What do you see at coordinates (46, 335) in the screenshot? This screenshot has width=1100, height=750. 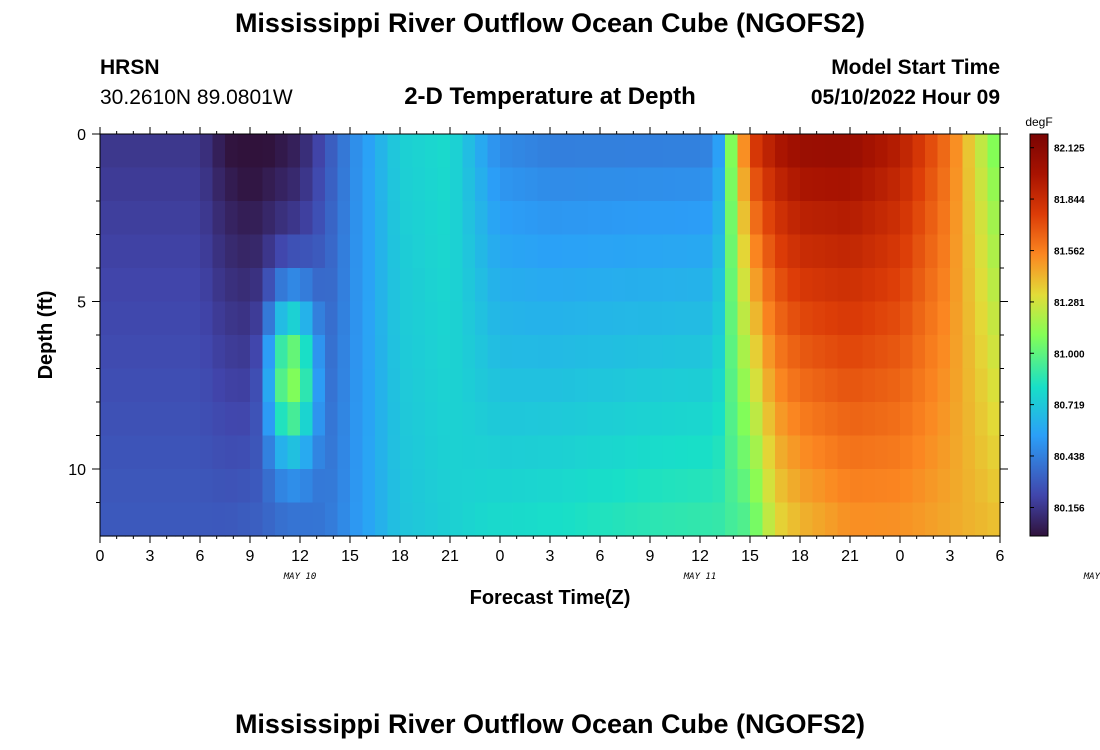 I see `y-axis-label: Depth (ft)` at bounding box center [46, 335].